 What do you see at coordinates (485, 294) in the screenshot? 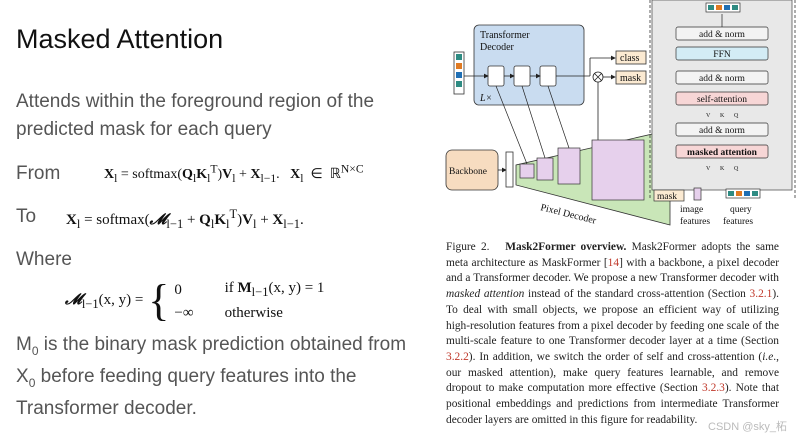
I see `caption-text-segment: masked attention` at bounding box center [485, 294].